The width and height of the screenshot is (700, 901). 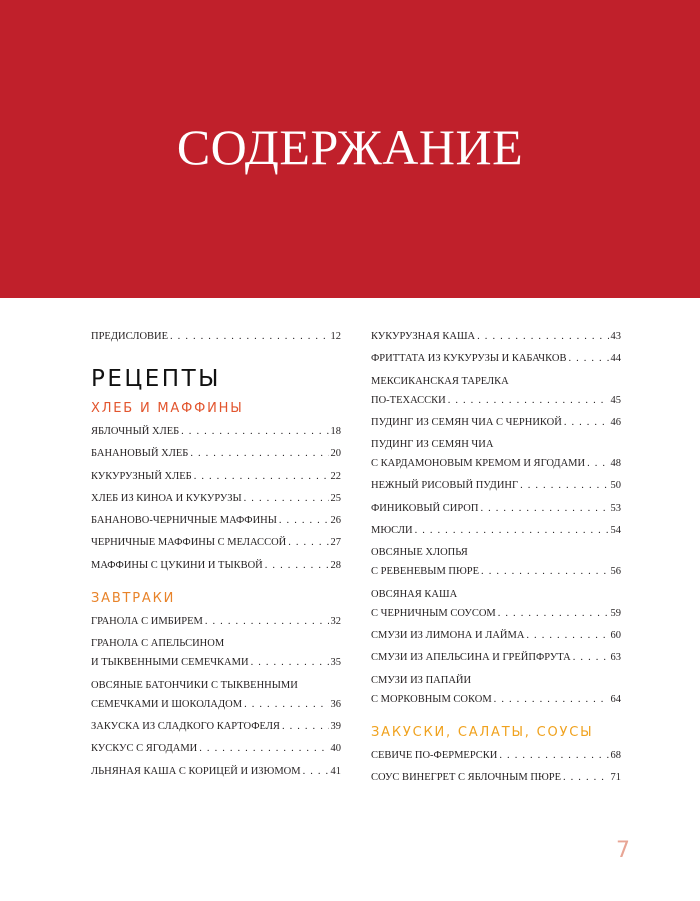 I want to click on entry-title-line: КУСКУС С ЯГОДАМИ, so click(x=144, y=749).